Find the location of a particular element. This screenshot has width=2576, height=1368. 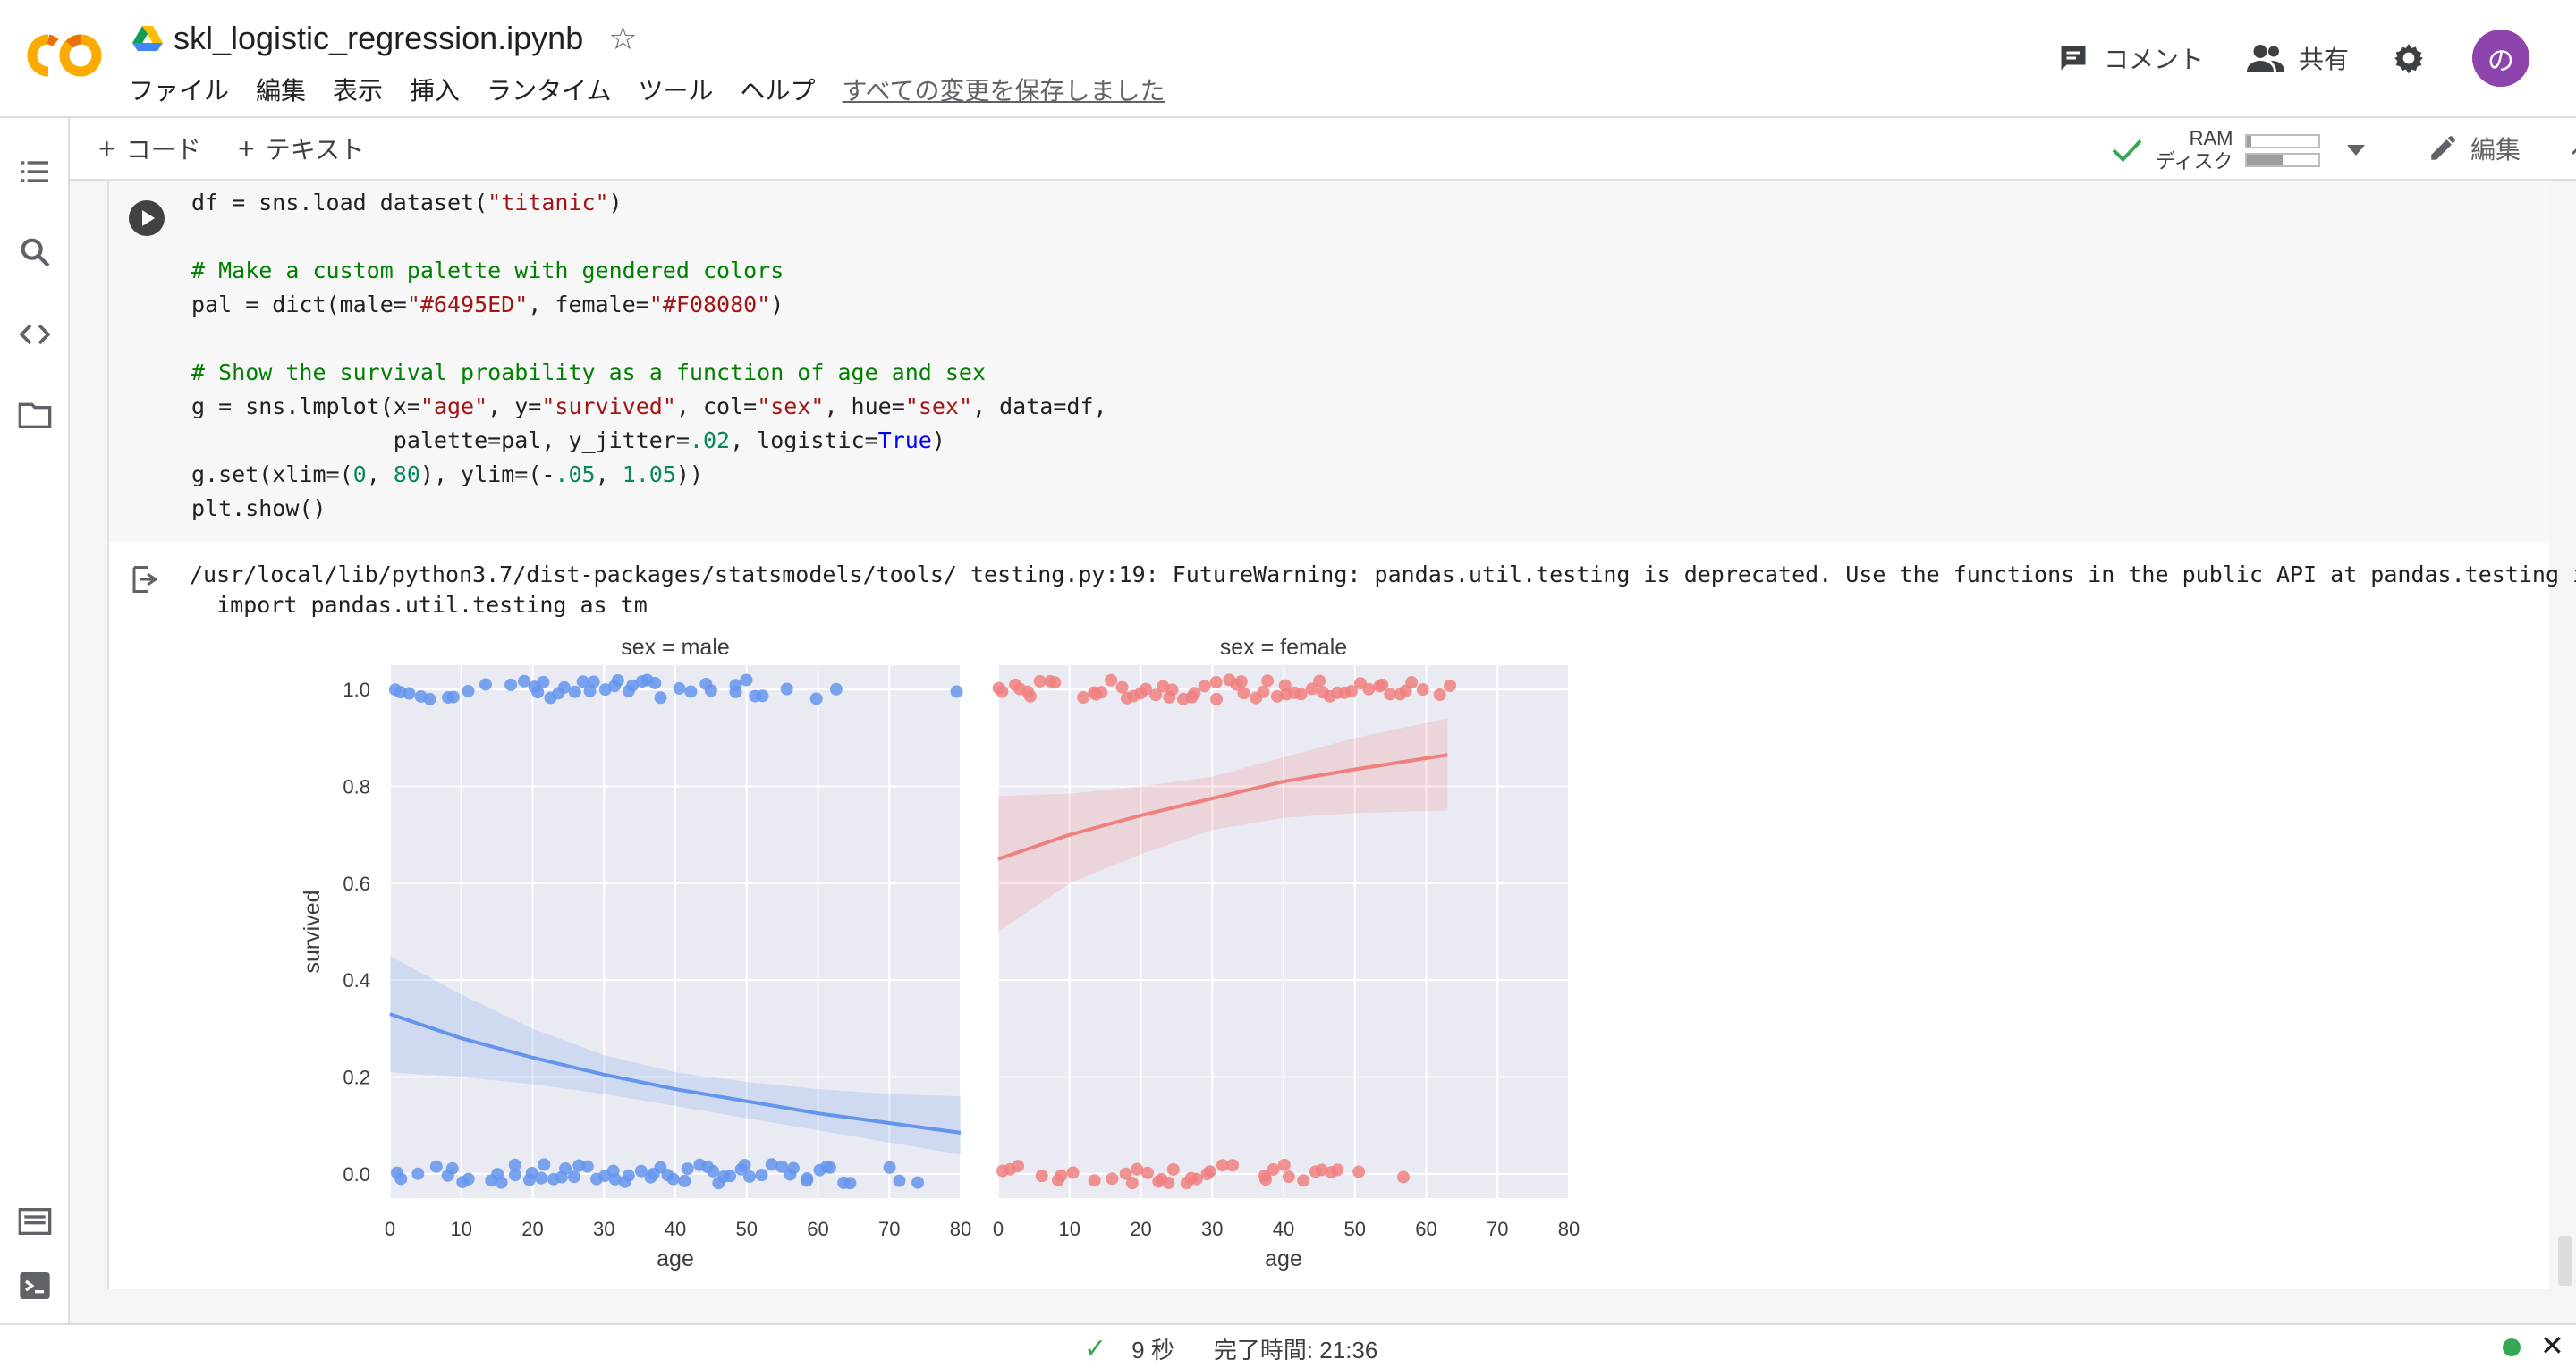

menu-runtime: ランタイム is located at coordinates (549, 91).